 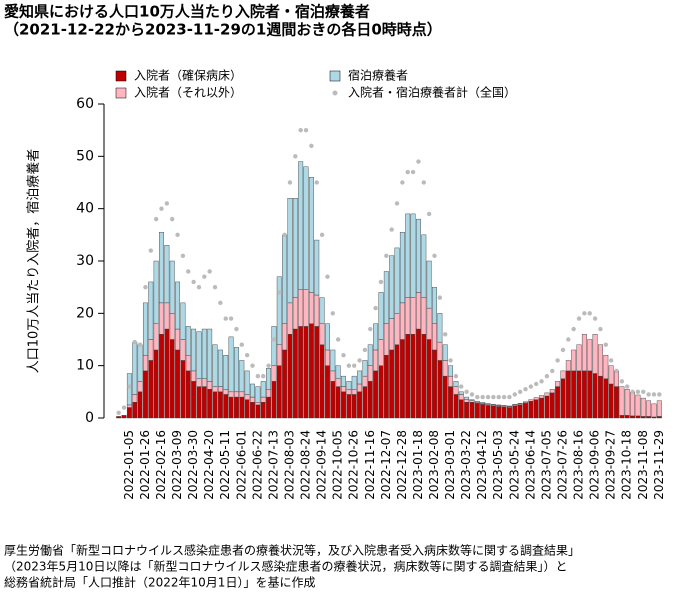 I want to click on legend-swatch, so click(x=335, y=76).